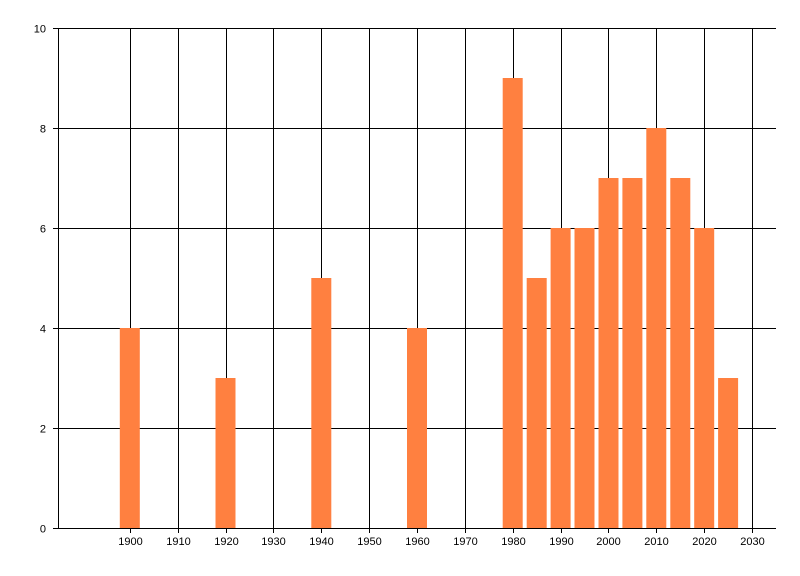 Image resolution: width=800 pixels, height=576 pixels. What do you see at coordinates (226, 542) in the screenshot?
I see `x-tick-label-1920: 1920` at bounding box center [226, 542].